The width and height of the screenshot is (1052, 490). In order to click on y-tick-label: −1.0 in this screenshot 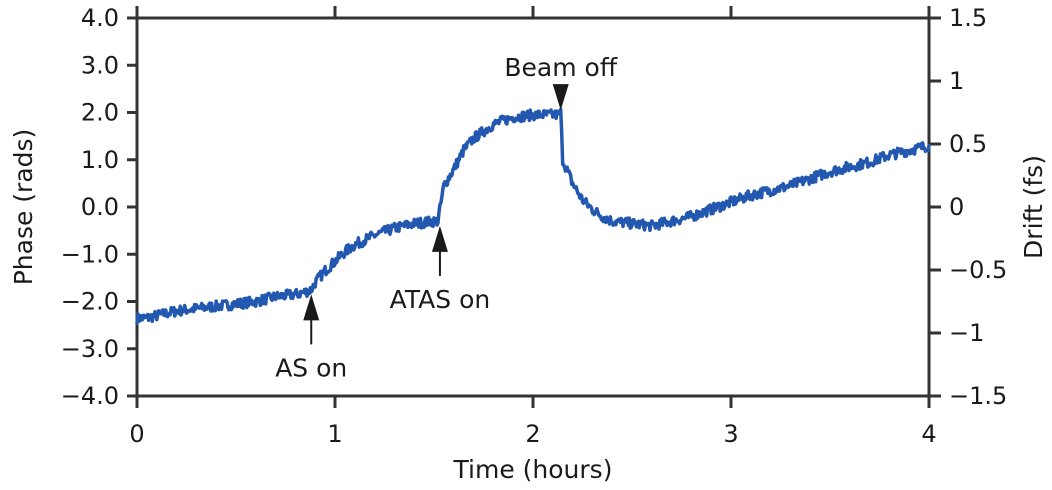, I will do `click(90, 254)`.